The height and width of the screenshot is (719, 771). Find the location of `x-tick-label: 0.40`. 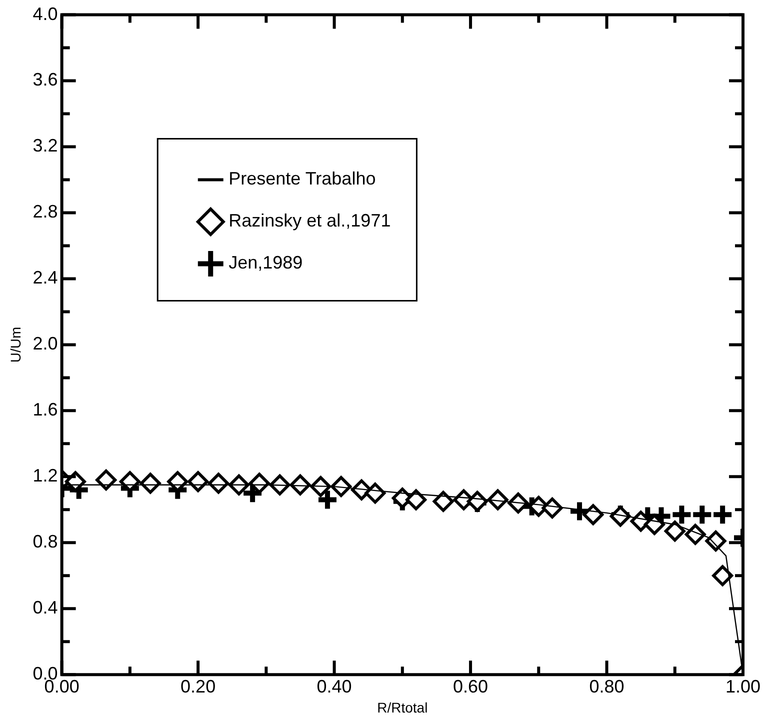

x-tick-label: 0.40 is located at coordinates (334, 686).